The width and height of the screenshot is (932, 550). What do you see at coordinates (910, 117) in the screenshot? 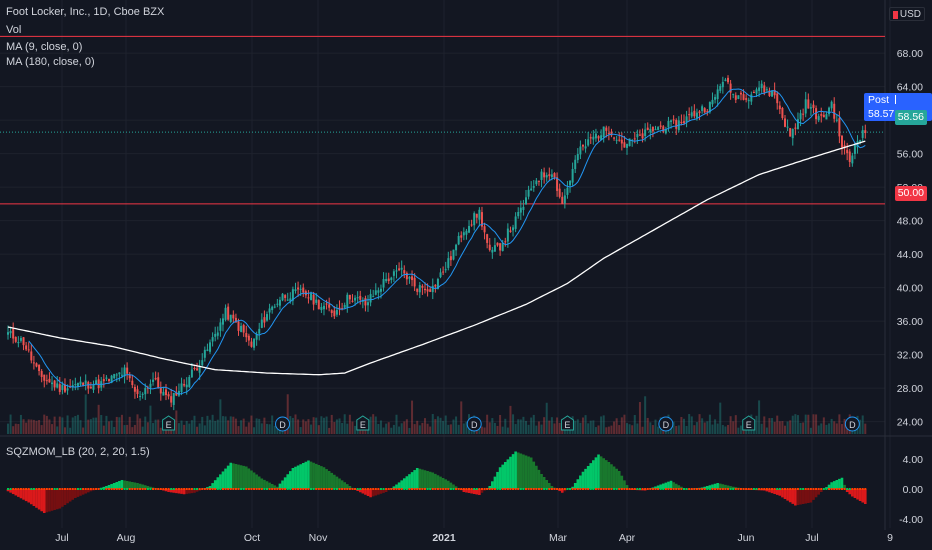
I see `last-price-tag: 58.56` at bounding box center [910, 117].